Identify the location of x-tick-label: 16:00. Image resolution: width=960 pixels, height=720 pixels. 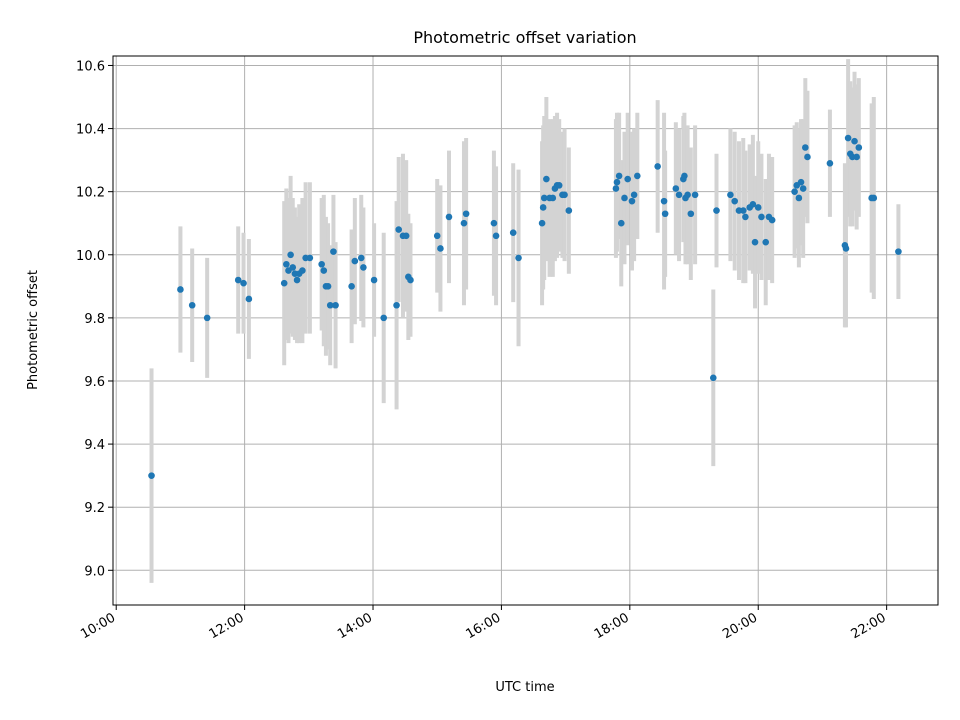
(483, 626).